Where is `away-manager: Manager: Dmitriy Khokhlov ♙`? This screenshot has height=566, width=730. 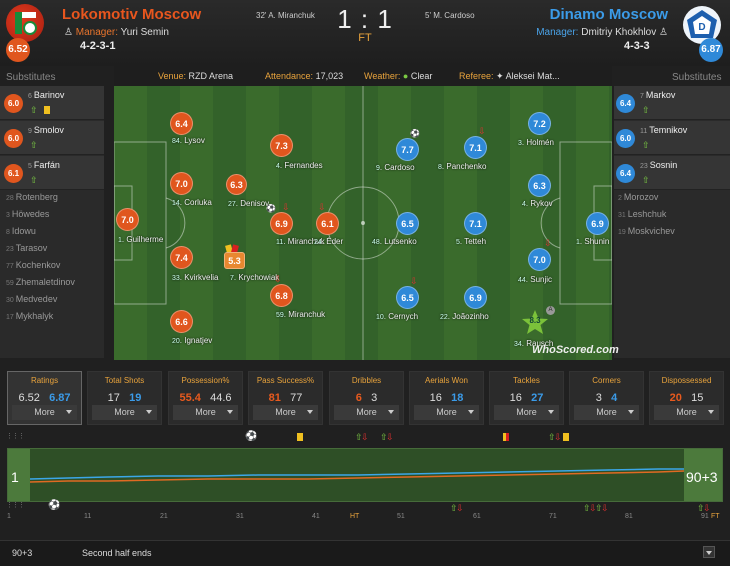
away-manager: Manager: Dmitriy Khokhlov ♙ is located at coordinates (602, 32).